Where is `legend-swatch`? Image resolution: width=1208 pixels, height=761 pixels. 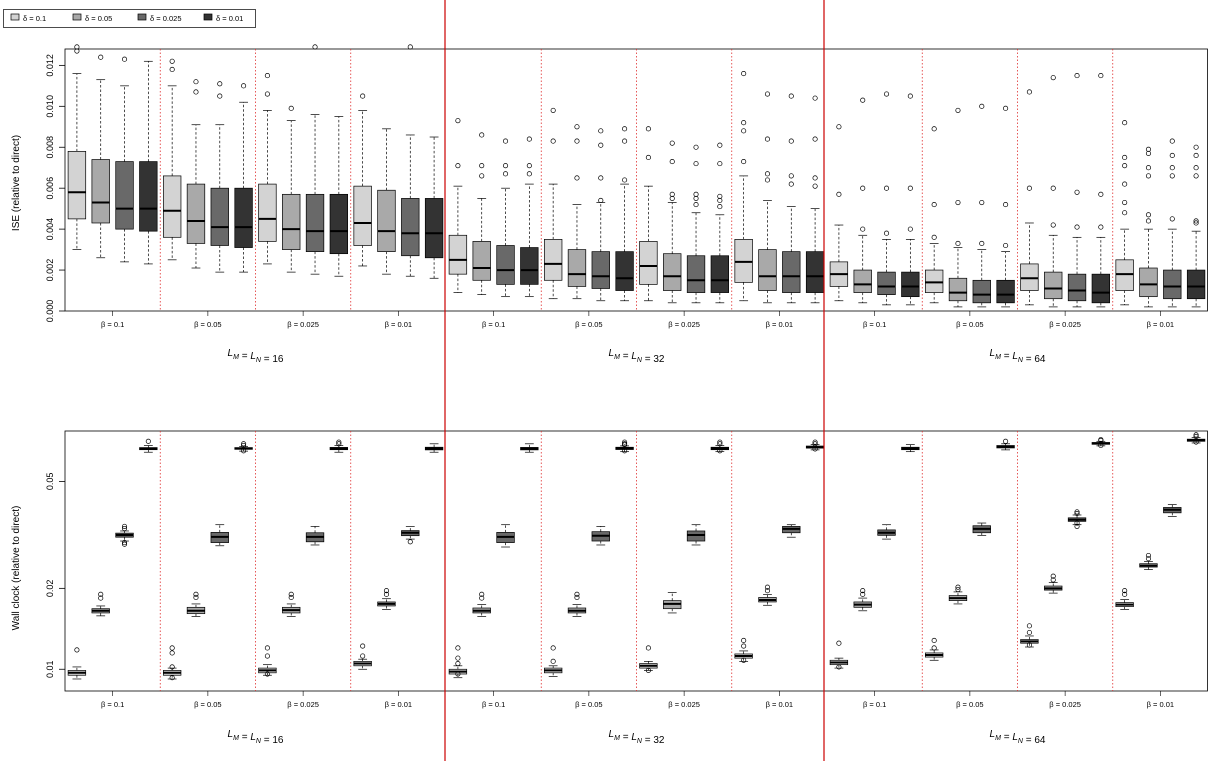 legend-swatch is located at coordinates (208, 17).